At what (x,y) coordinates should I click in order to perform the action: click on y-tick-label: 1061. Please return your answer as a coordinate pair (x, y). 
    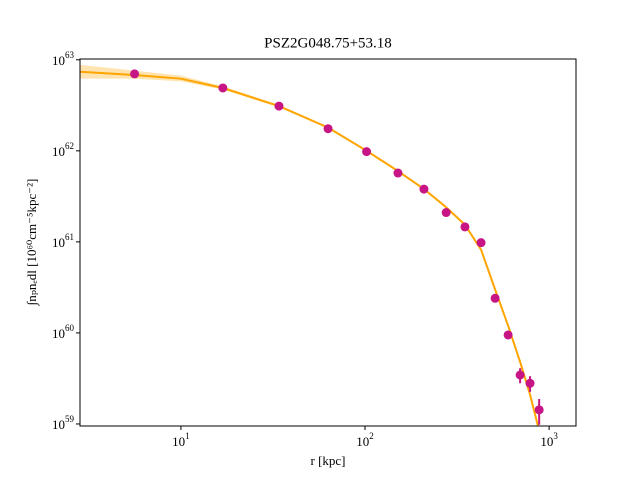
    Looking at the image, I should click on (63, 241).